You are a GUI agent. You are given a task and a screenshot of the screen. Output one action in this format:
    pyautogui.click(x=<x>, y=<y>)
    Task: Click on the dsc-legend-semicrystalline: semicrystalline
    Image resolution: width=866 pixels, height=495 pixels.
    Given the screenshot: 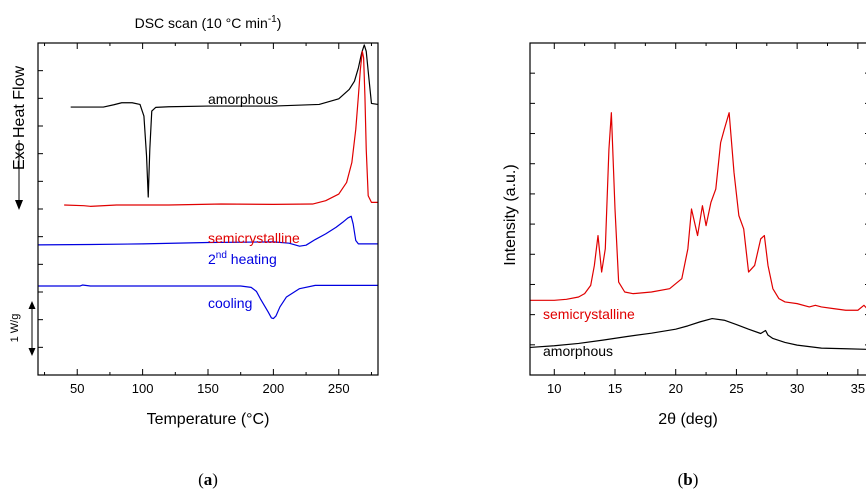 What is the action you would take?
    pyautogui.click(x=254, y=238)
    